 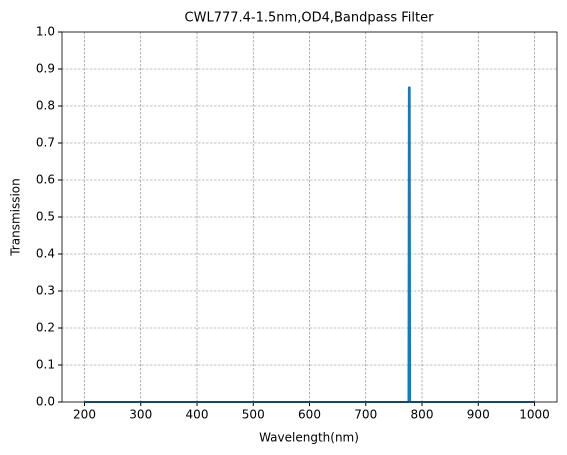 What do you see at coordinates (45, 32) in the screenshot?
I see `y-tick-label: 1.0` at bounding box center [45, 32].